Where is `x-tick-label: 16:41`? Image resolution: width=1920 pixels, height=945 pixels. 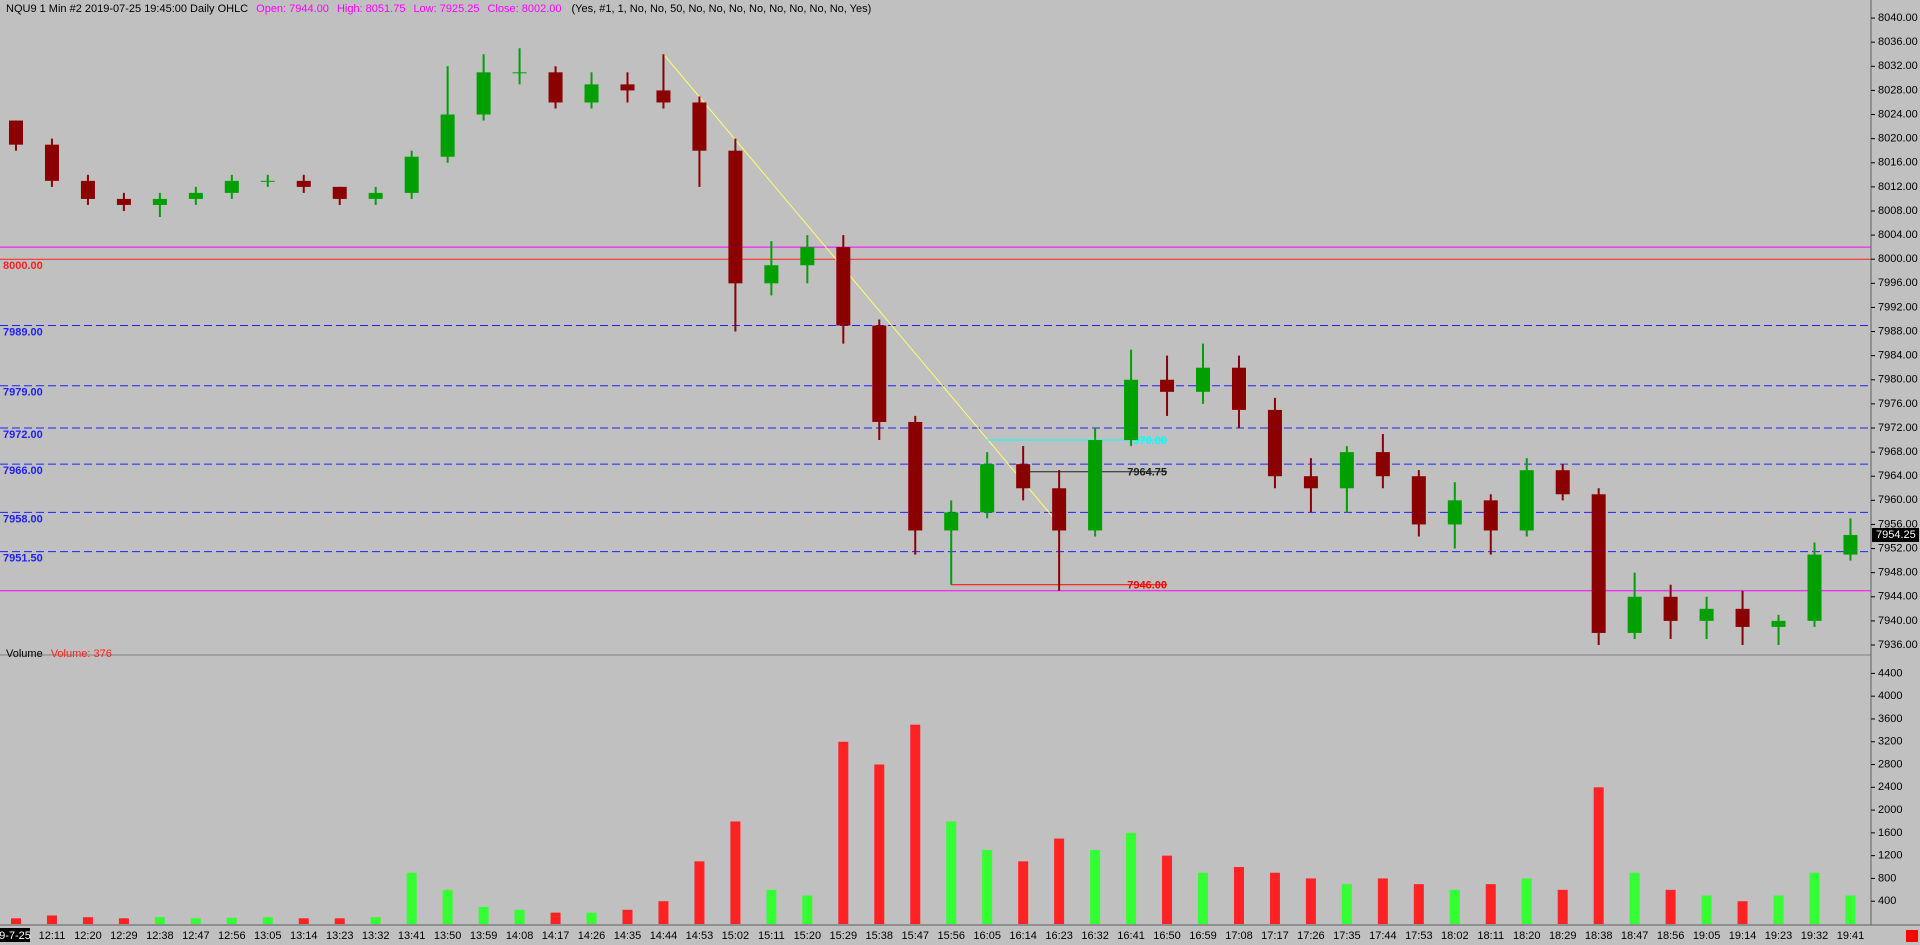 x-tick-label: 16:41 is located at coordinates (1131, 936).